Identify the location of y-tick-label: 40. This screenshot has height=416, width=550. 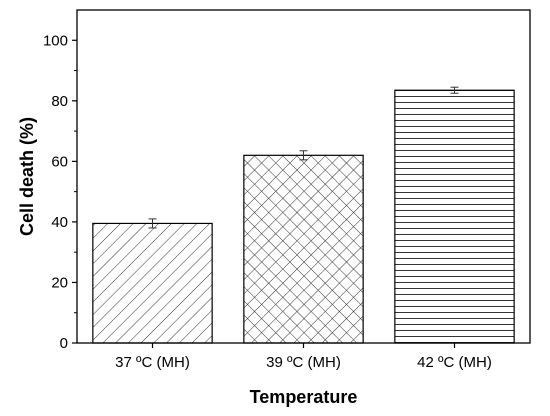
(59, 222).